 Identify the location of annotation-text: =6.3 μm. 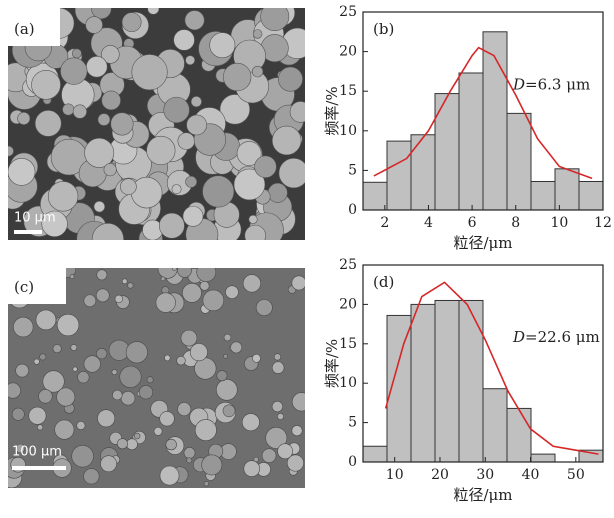
(557, 84).